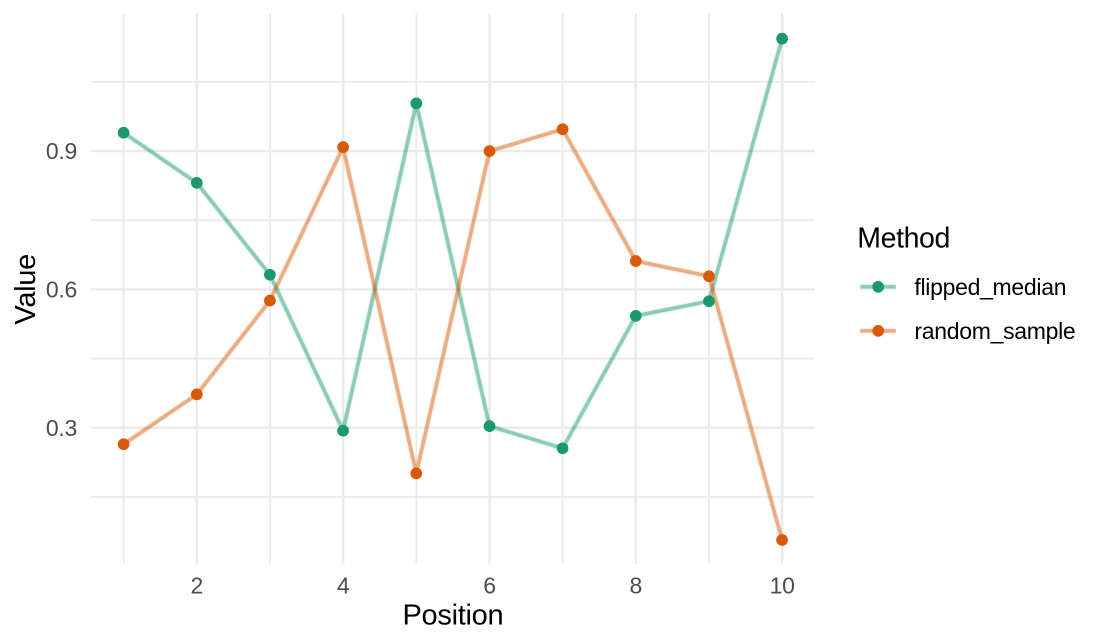  I want to click on svg-text: 6, so click(489, 586).